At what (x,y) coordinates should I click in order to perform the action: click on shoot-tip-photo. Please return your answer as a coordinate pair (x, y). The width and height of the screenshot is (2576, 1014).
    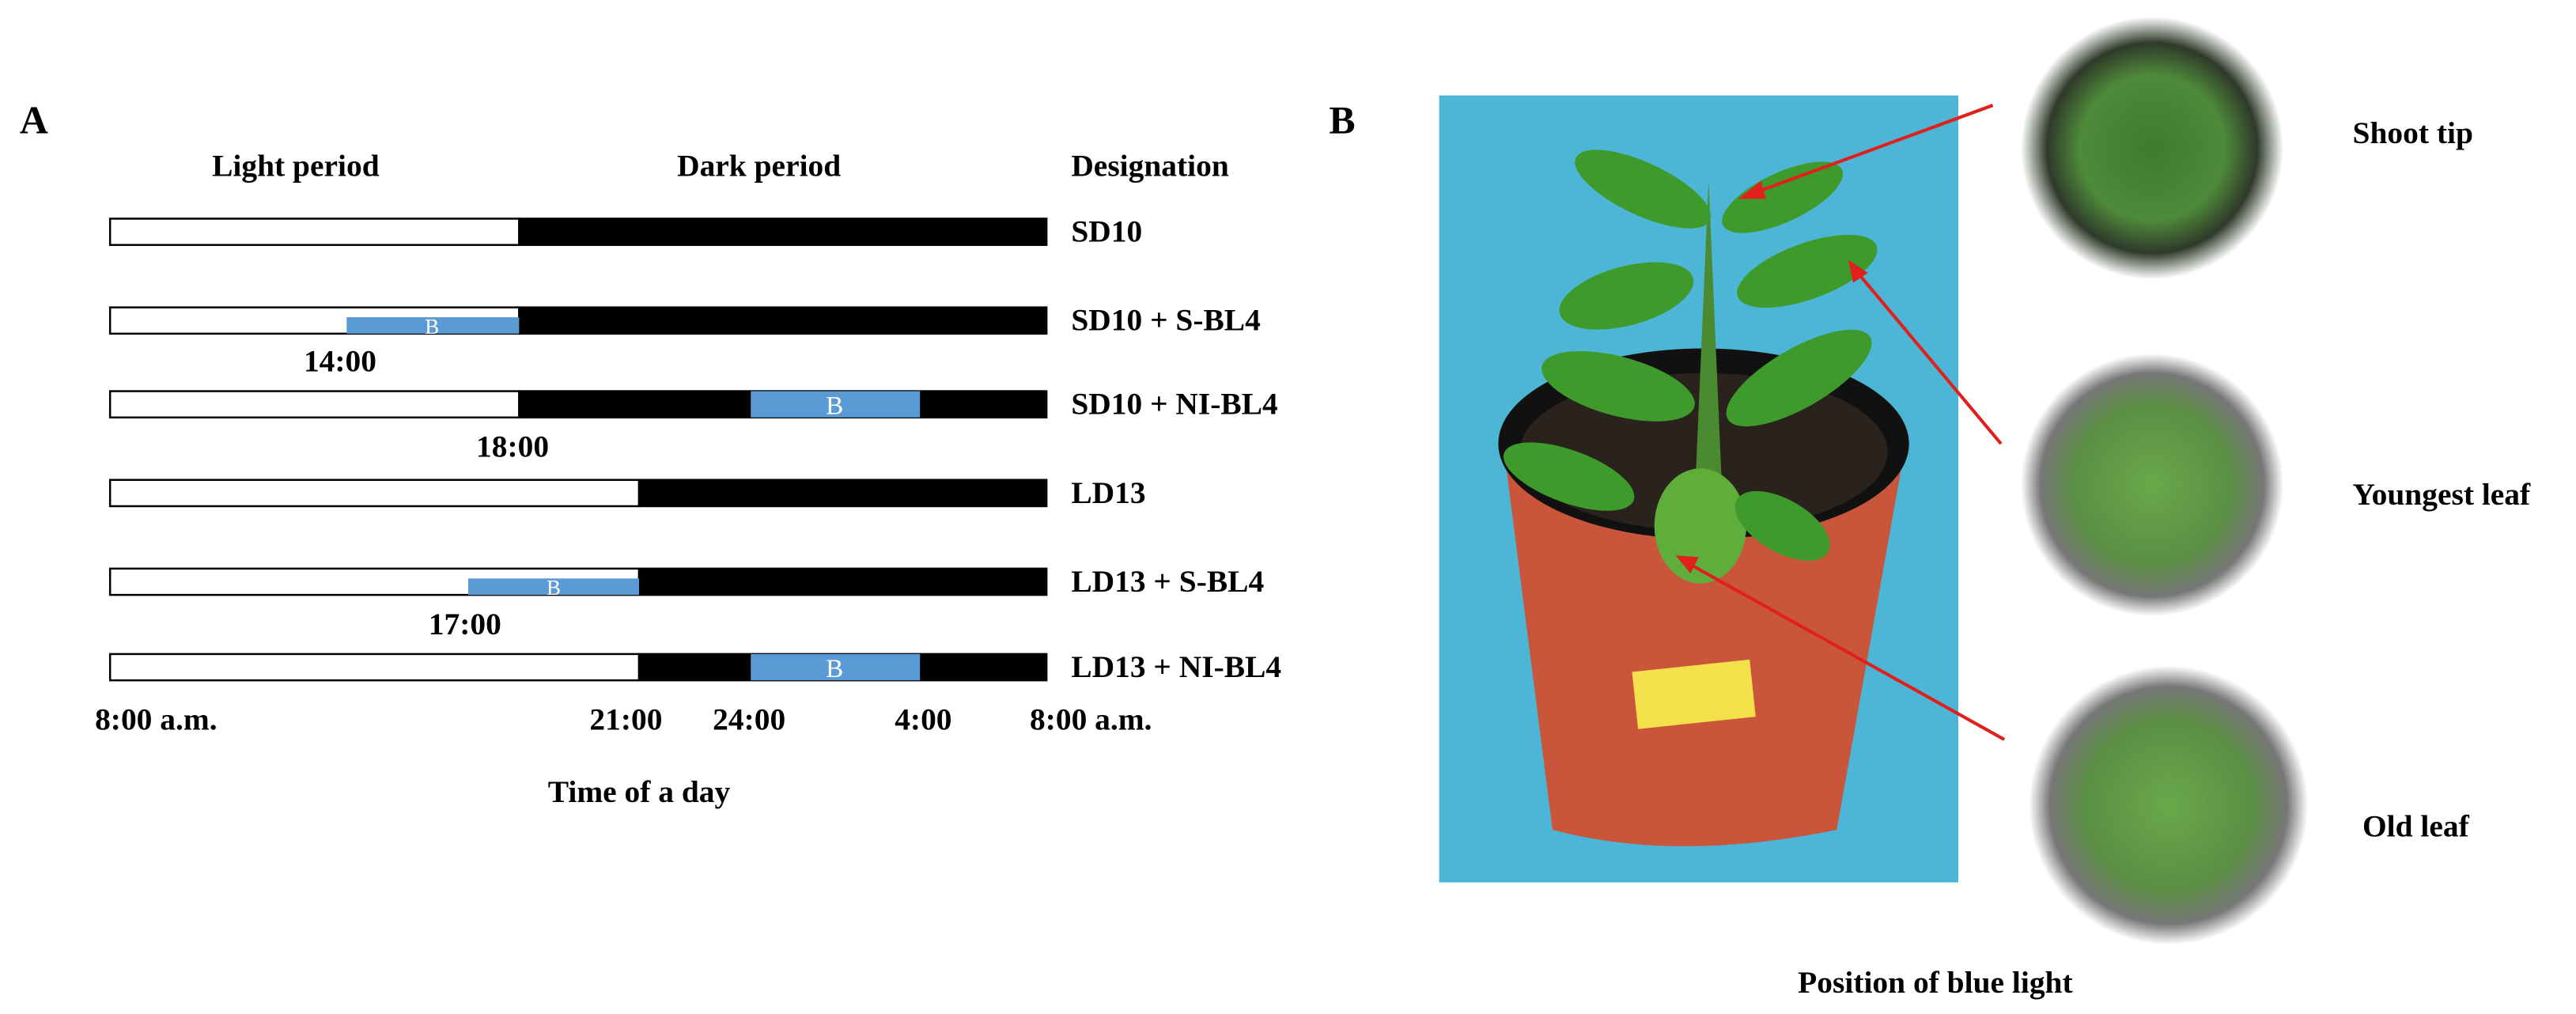
    Looking at the image, I should click on (2152, 148).